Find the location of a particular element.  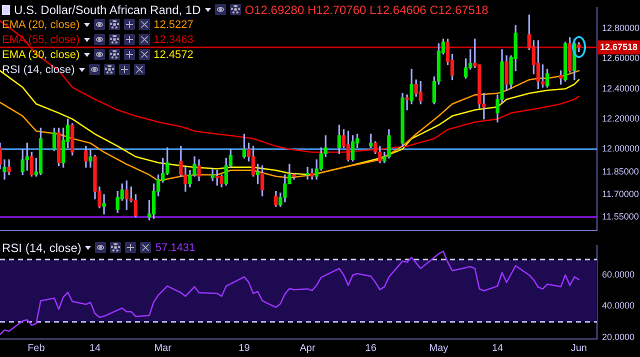

x-tick-label: Feb is located at coordinates (37, 348).